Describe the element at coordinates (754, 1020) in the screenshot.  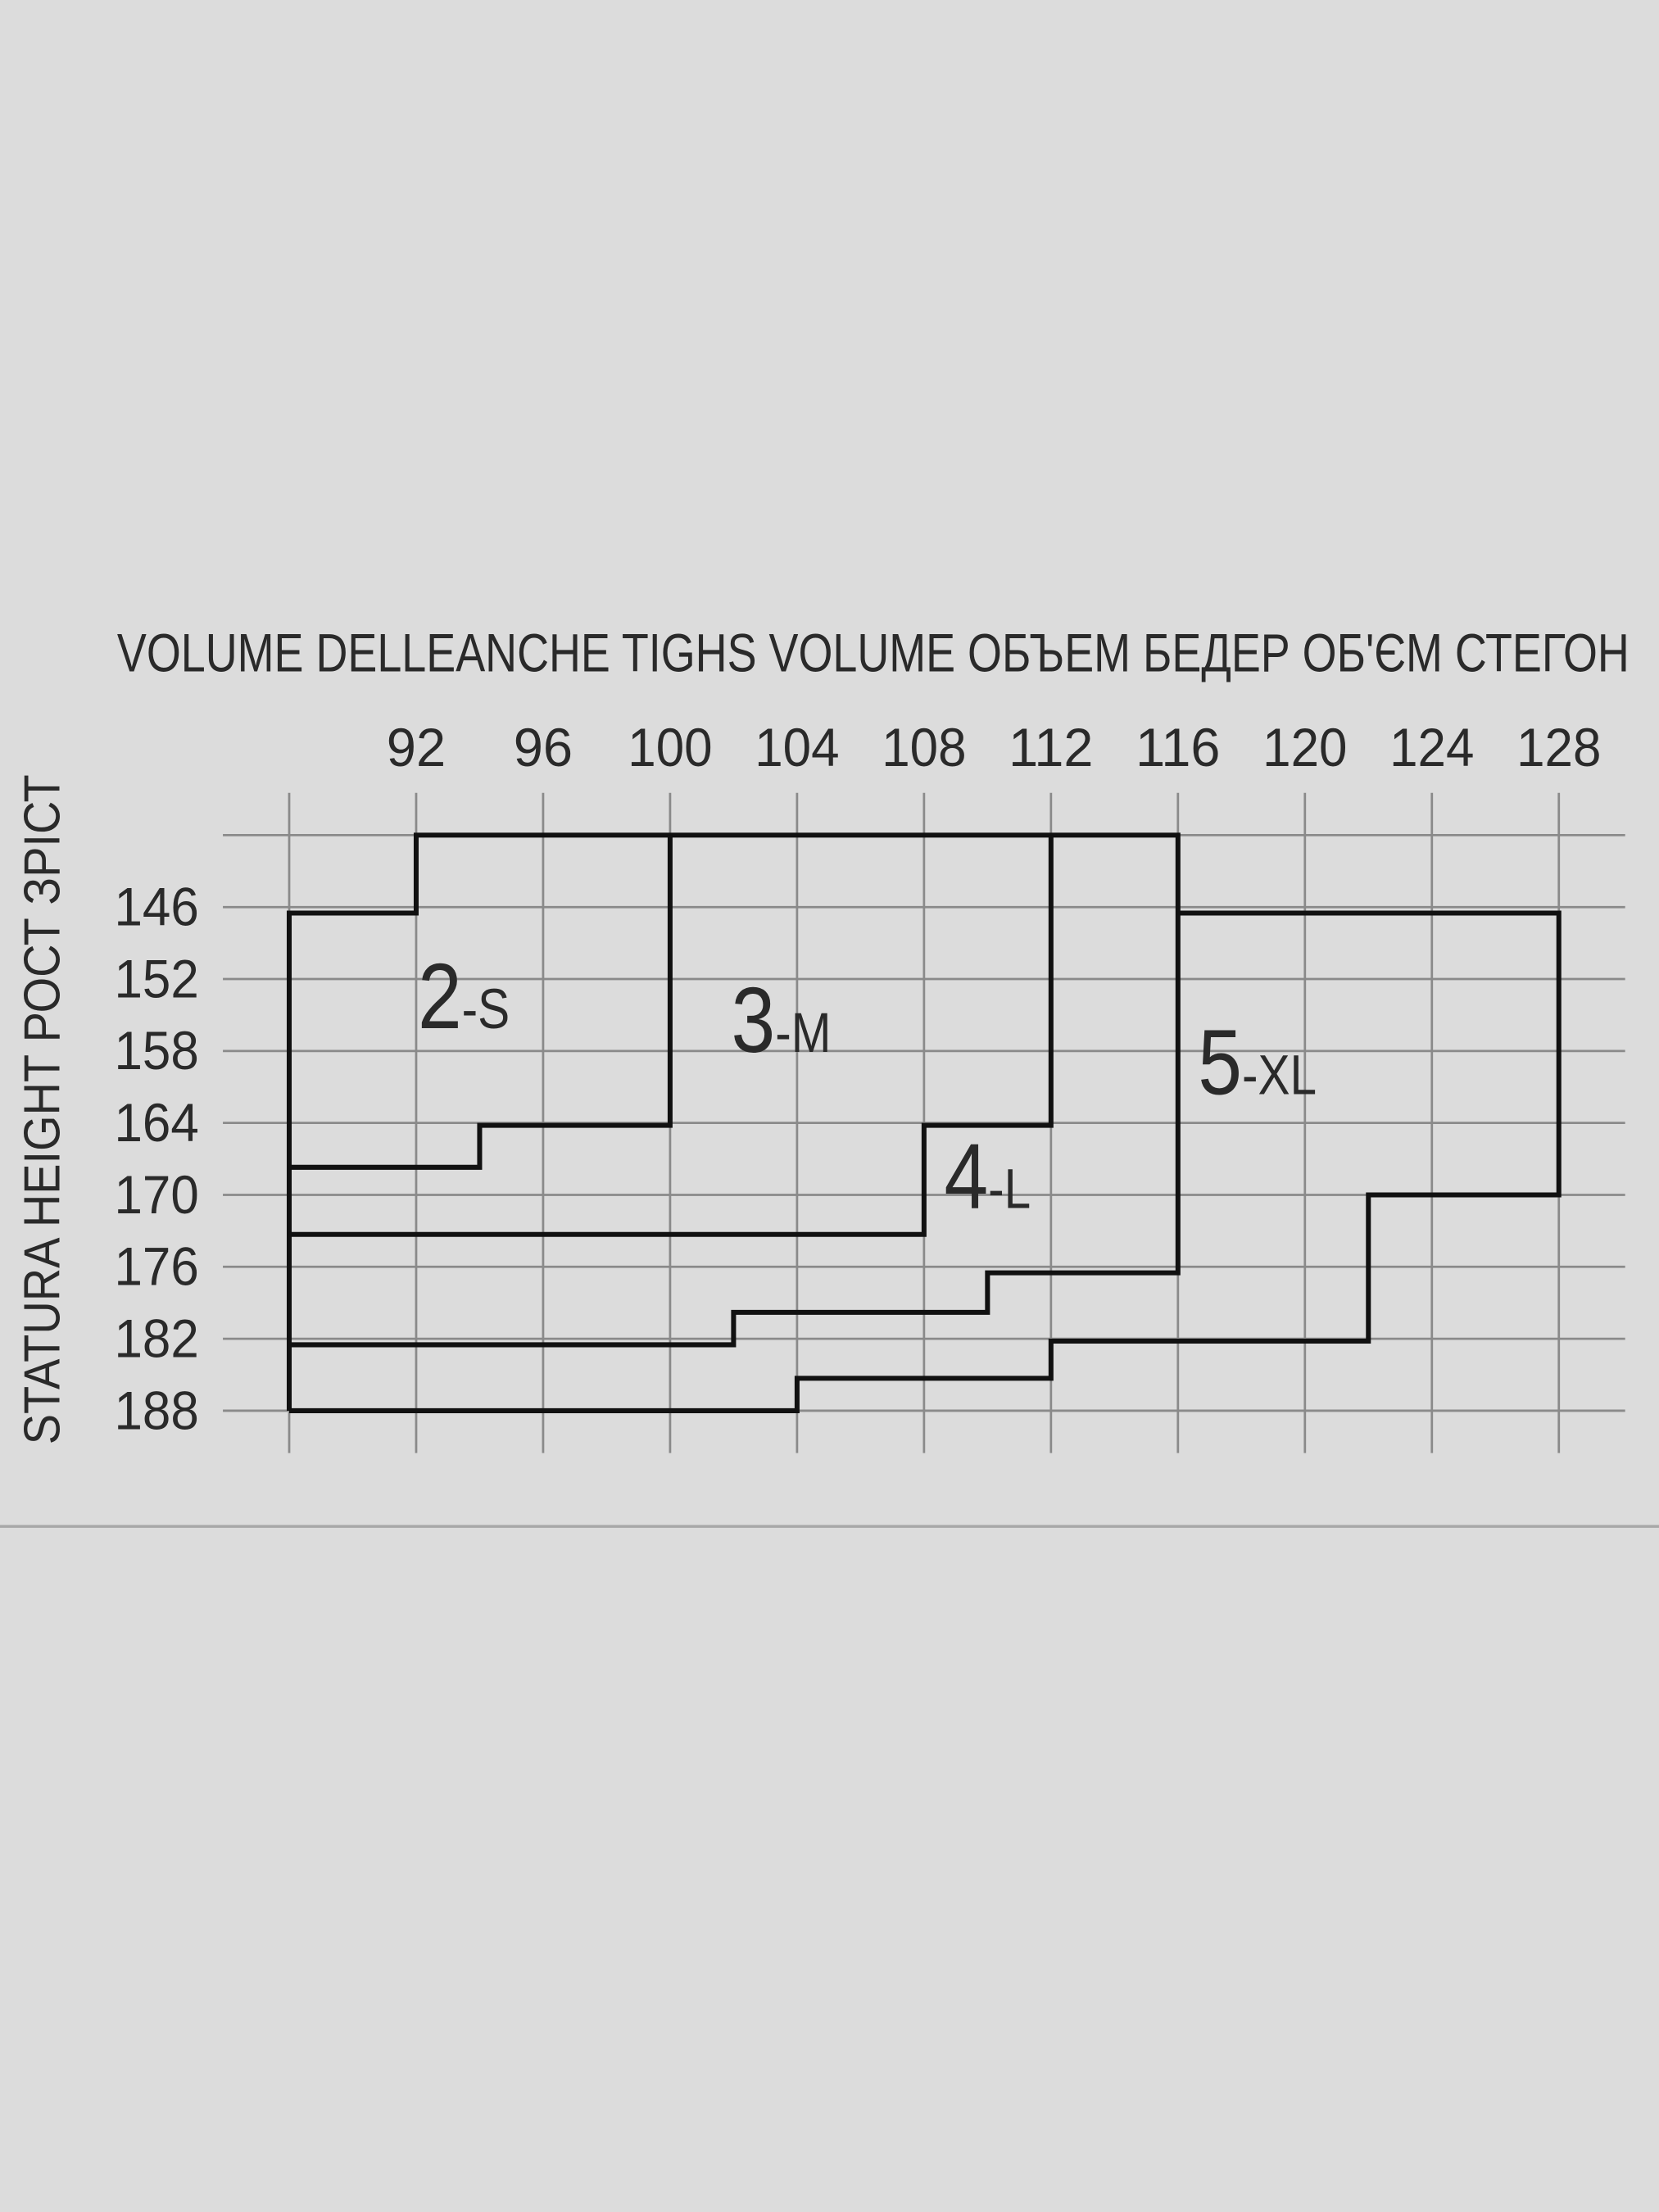
I see `size-number: 3` at that location.